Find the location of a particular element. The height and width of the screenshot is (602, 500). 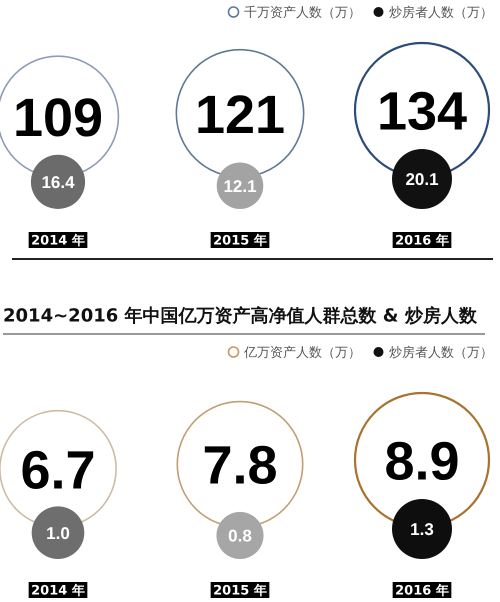

data-label: 7.8 is located at coordinates (240, 466).